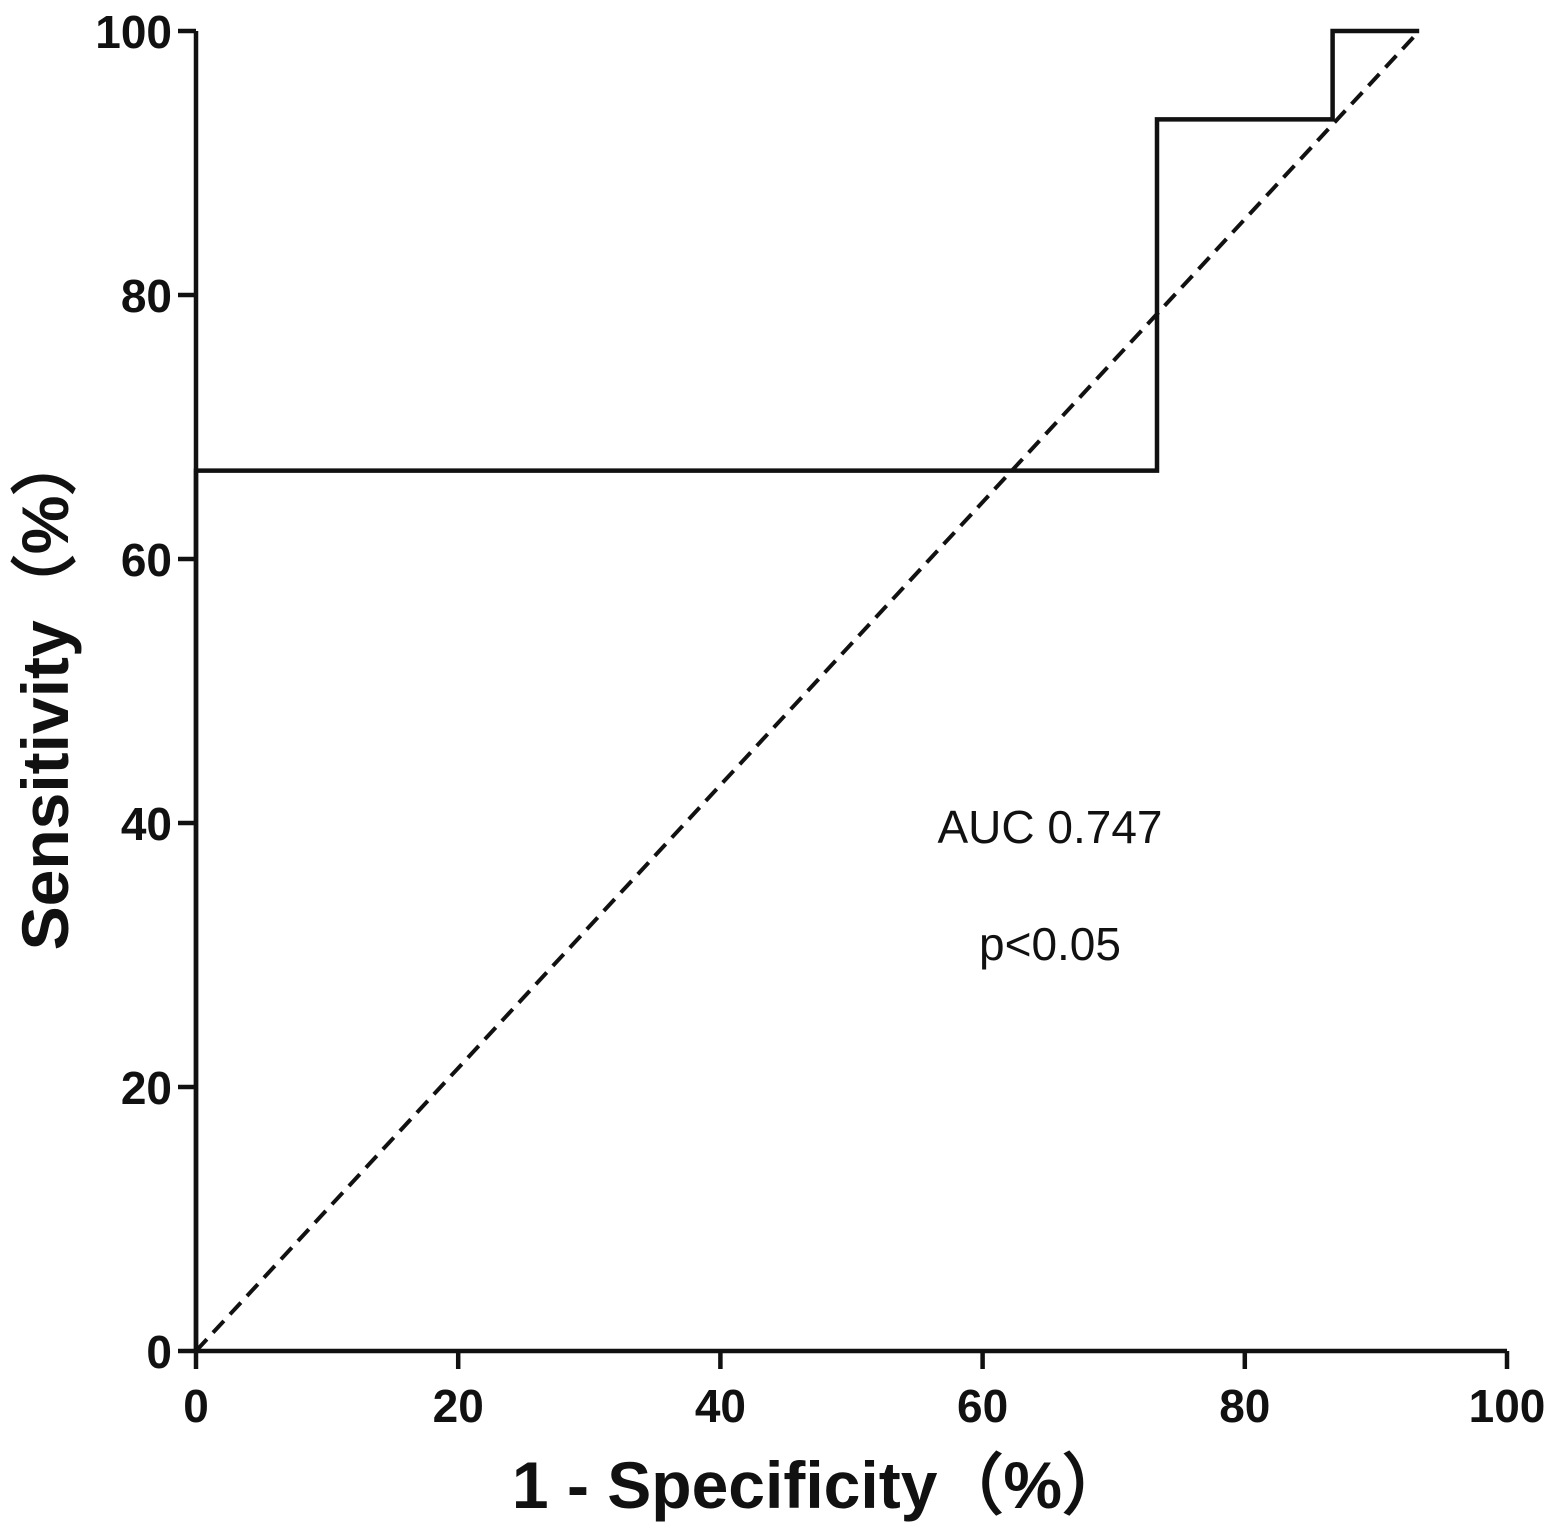 This screenshot has height=1533, width=1559. What do you see at coordinates (1507, 1406) in the screenshot?
I see `x-tick-label: 100` at bounding box center [1507, 1406].